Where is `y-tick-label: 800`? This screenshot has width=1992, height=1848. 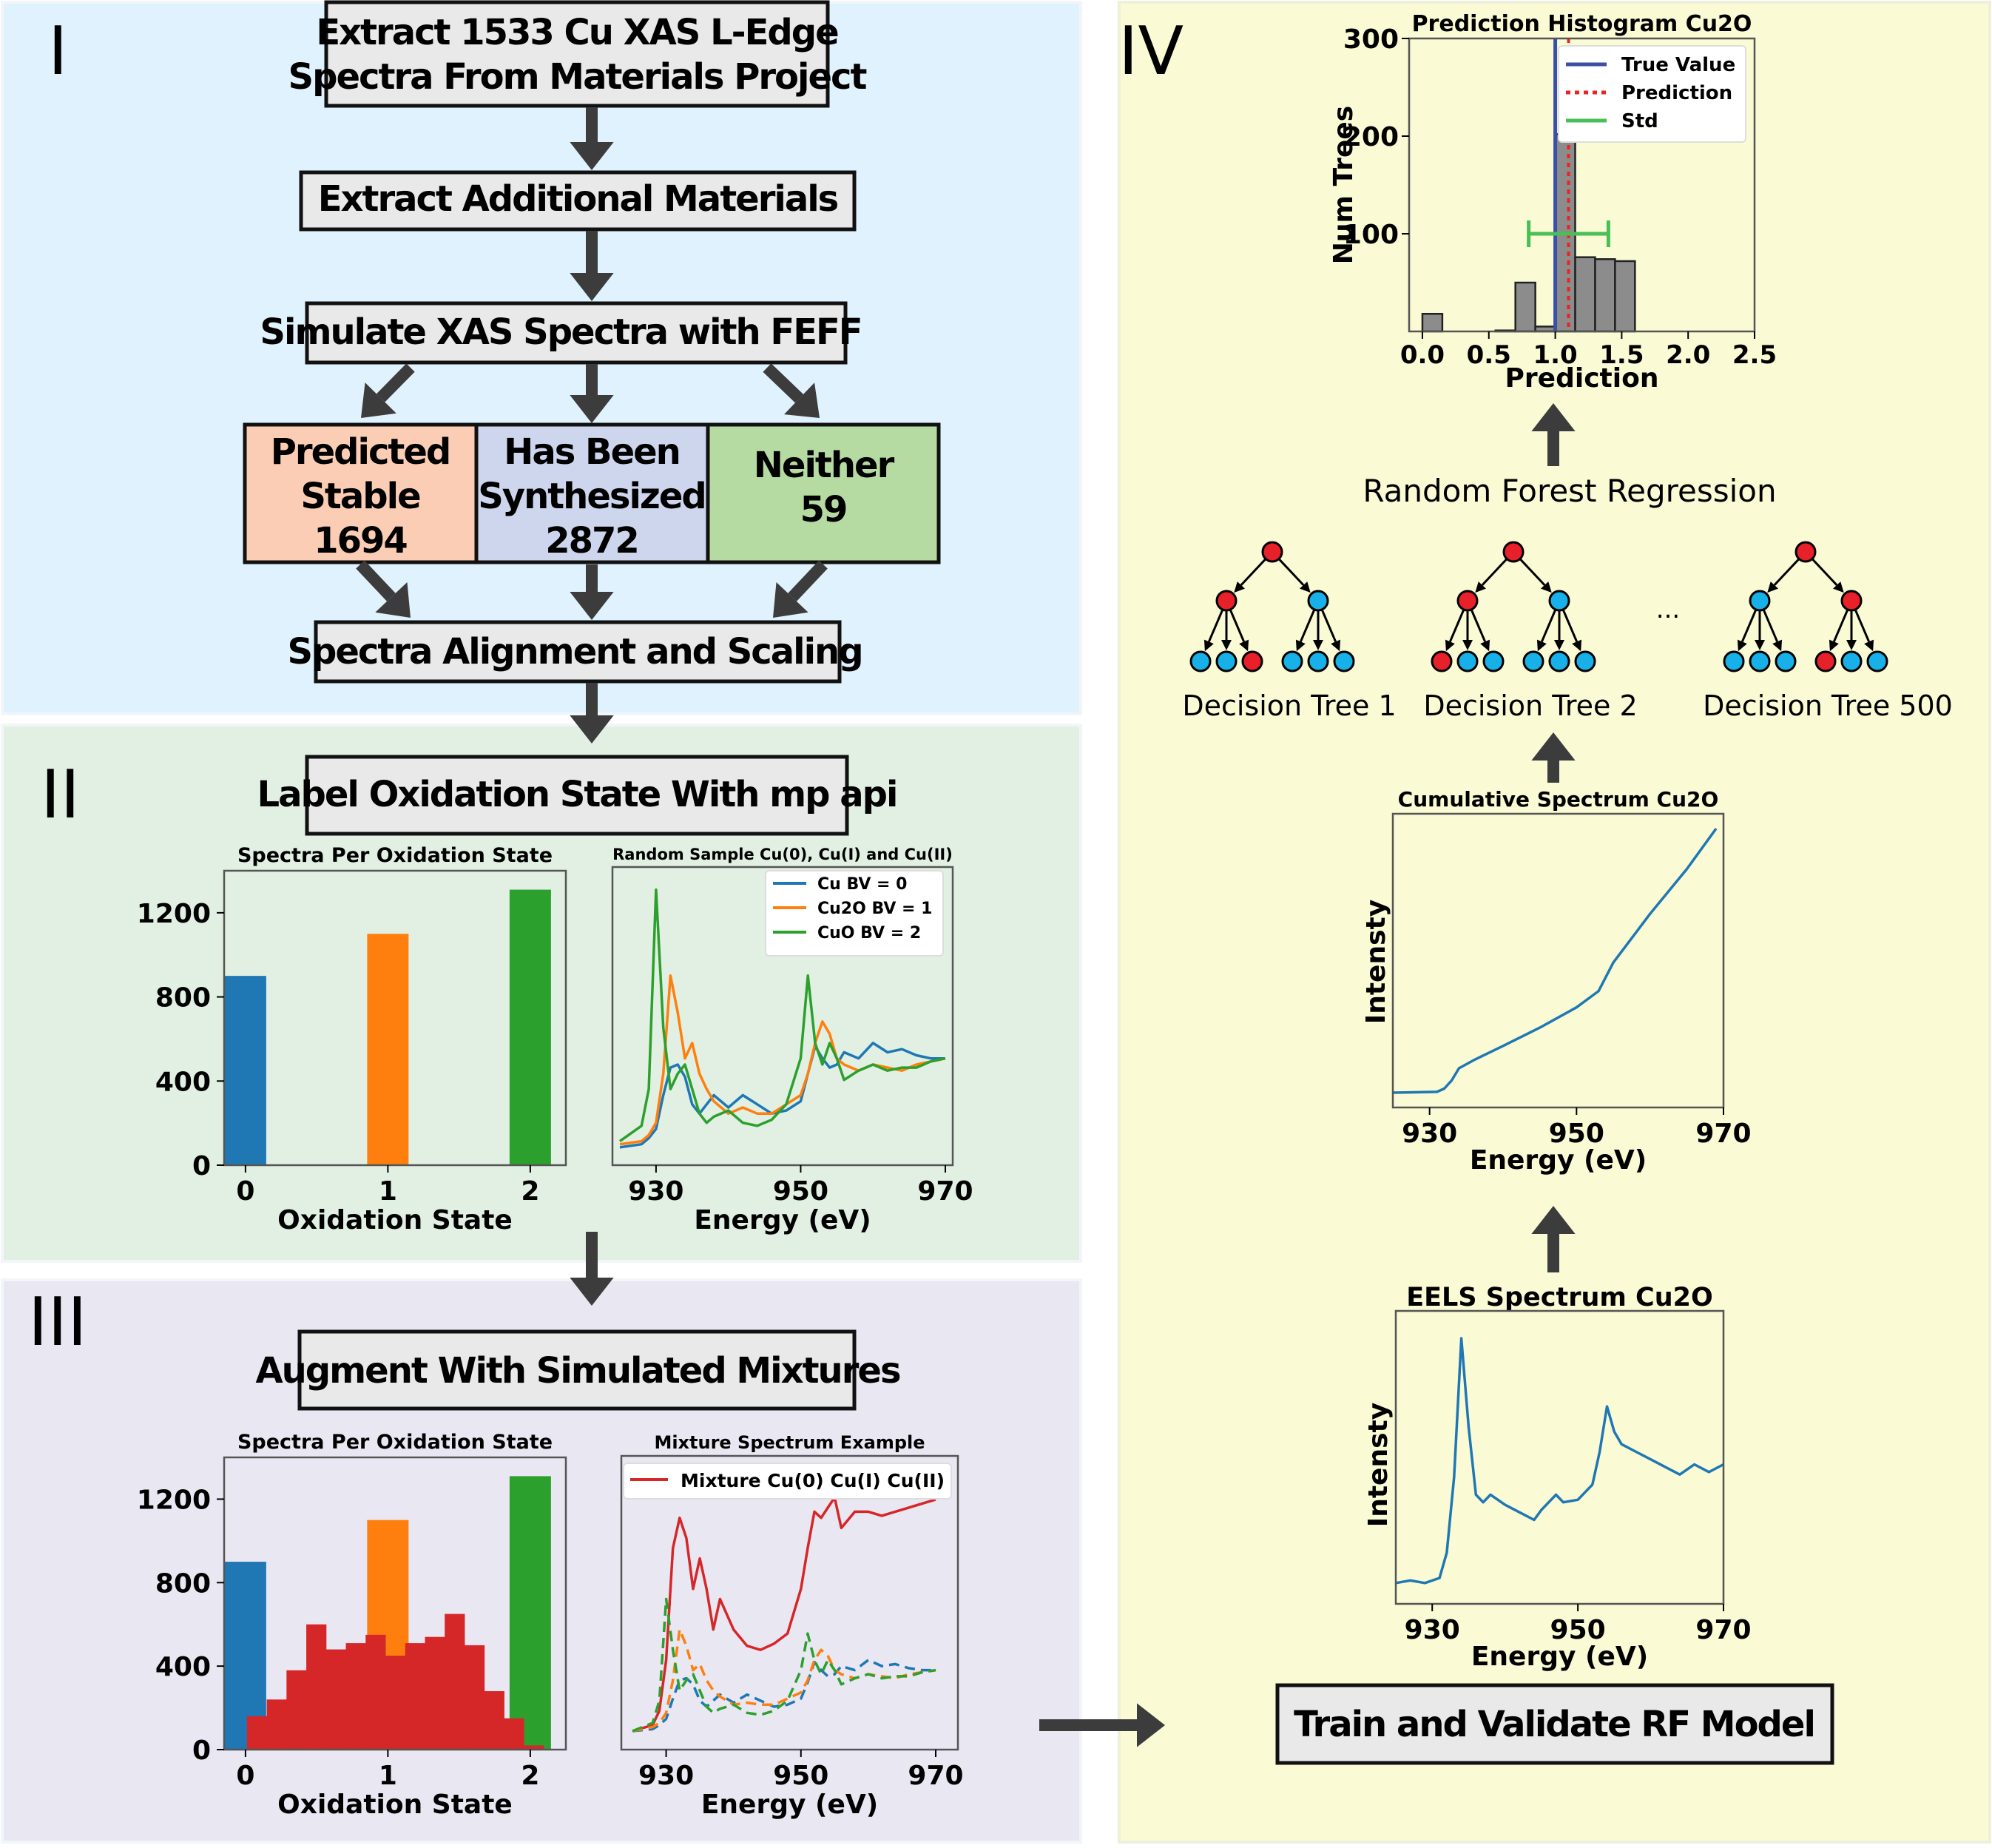
y-tick-label: 800 is located at coordinates (183, 998).